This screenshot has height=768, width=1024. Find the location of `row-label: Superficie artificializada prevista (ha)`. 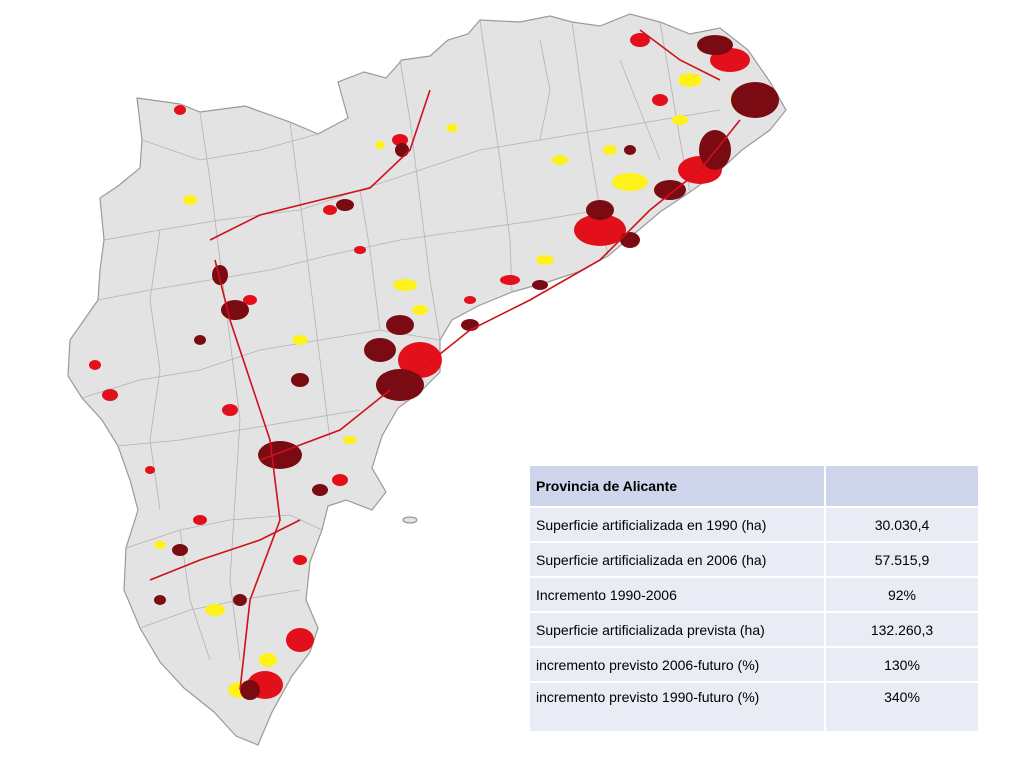

row-label: Superficie artificializada prevista (ha) is located at coordinates (677, 629).